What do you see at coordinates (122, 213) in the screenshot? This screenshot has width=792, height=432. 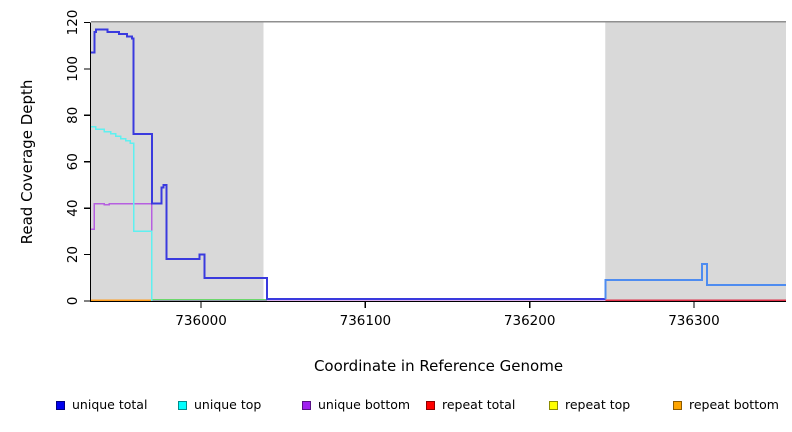 I see `unique-top-line` at bounding box center [122, 213].